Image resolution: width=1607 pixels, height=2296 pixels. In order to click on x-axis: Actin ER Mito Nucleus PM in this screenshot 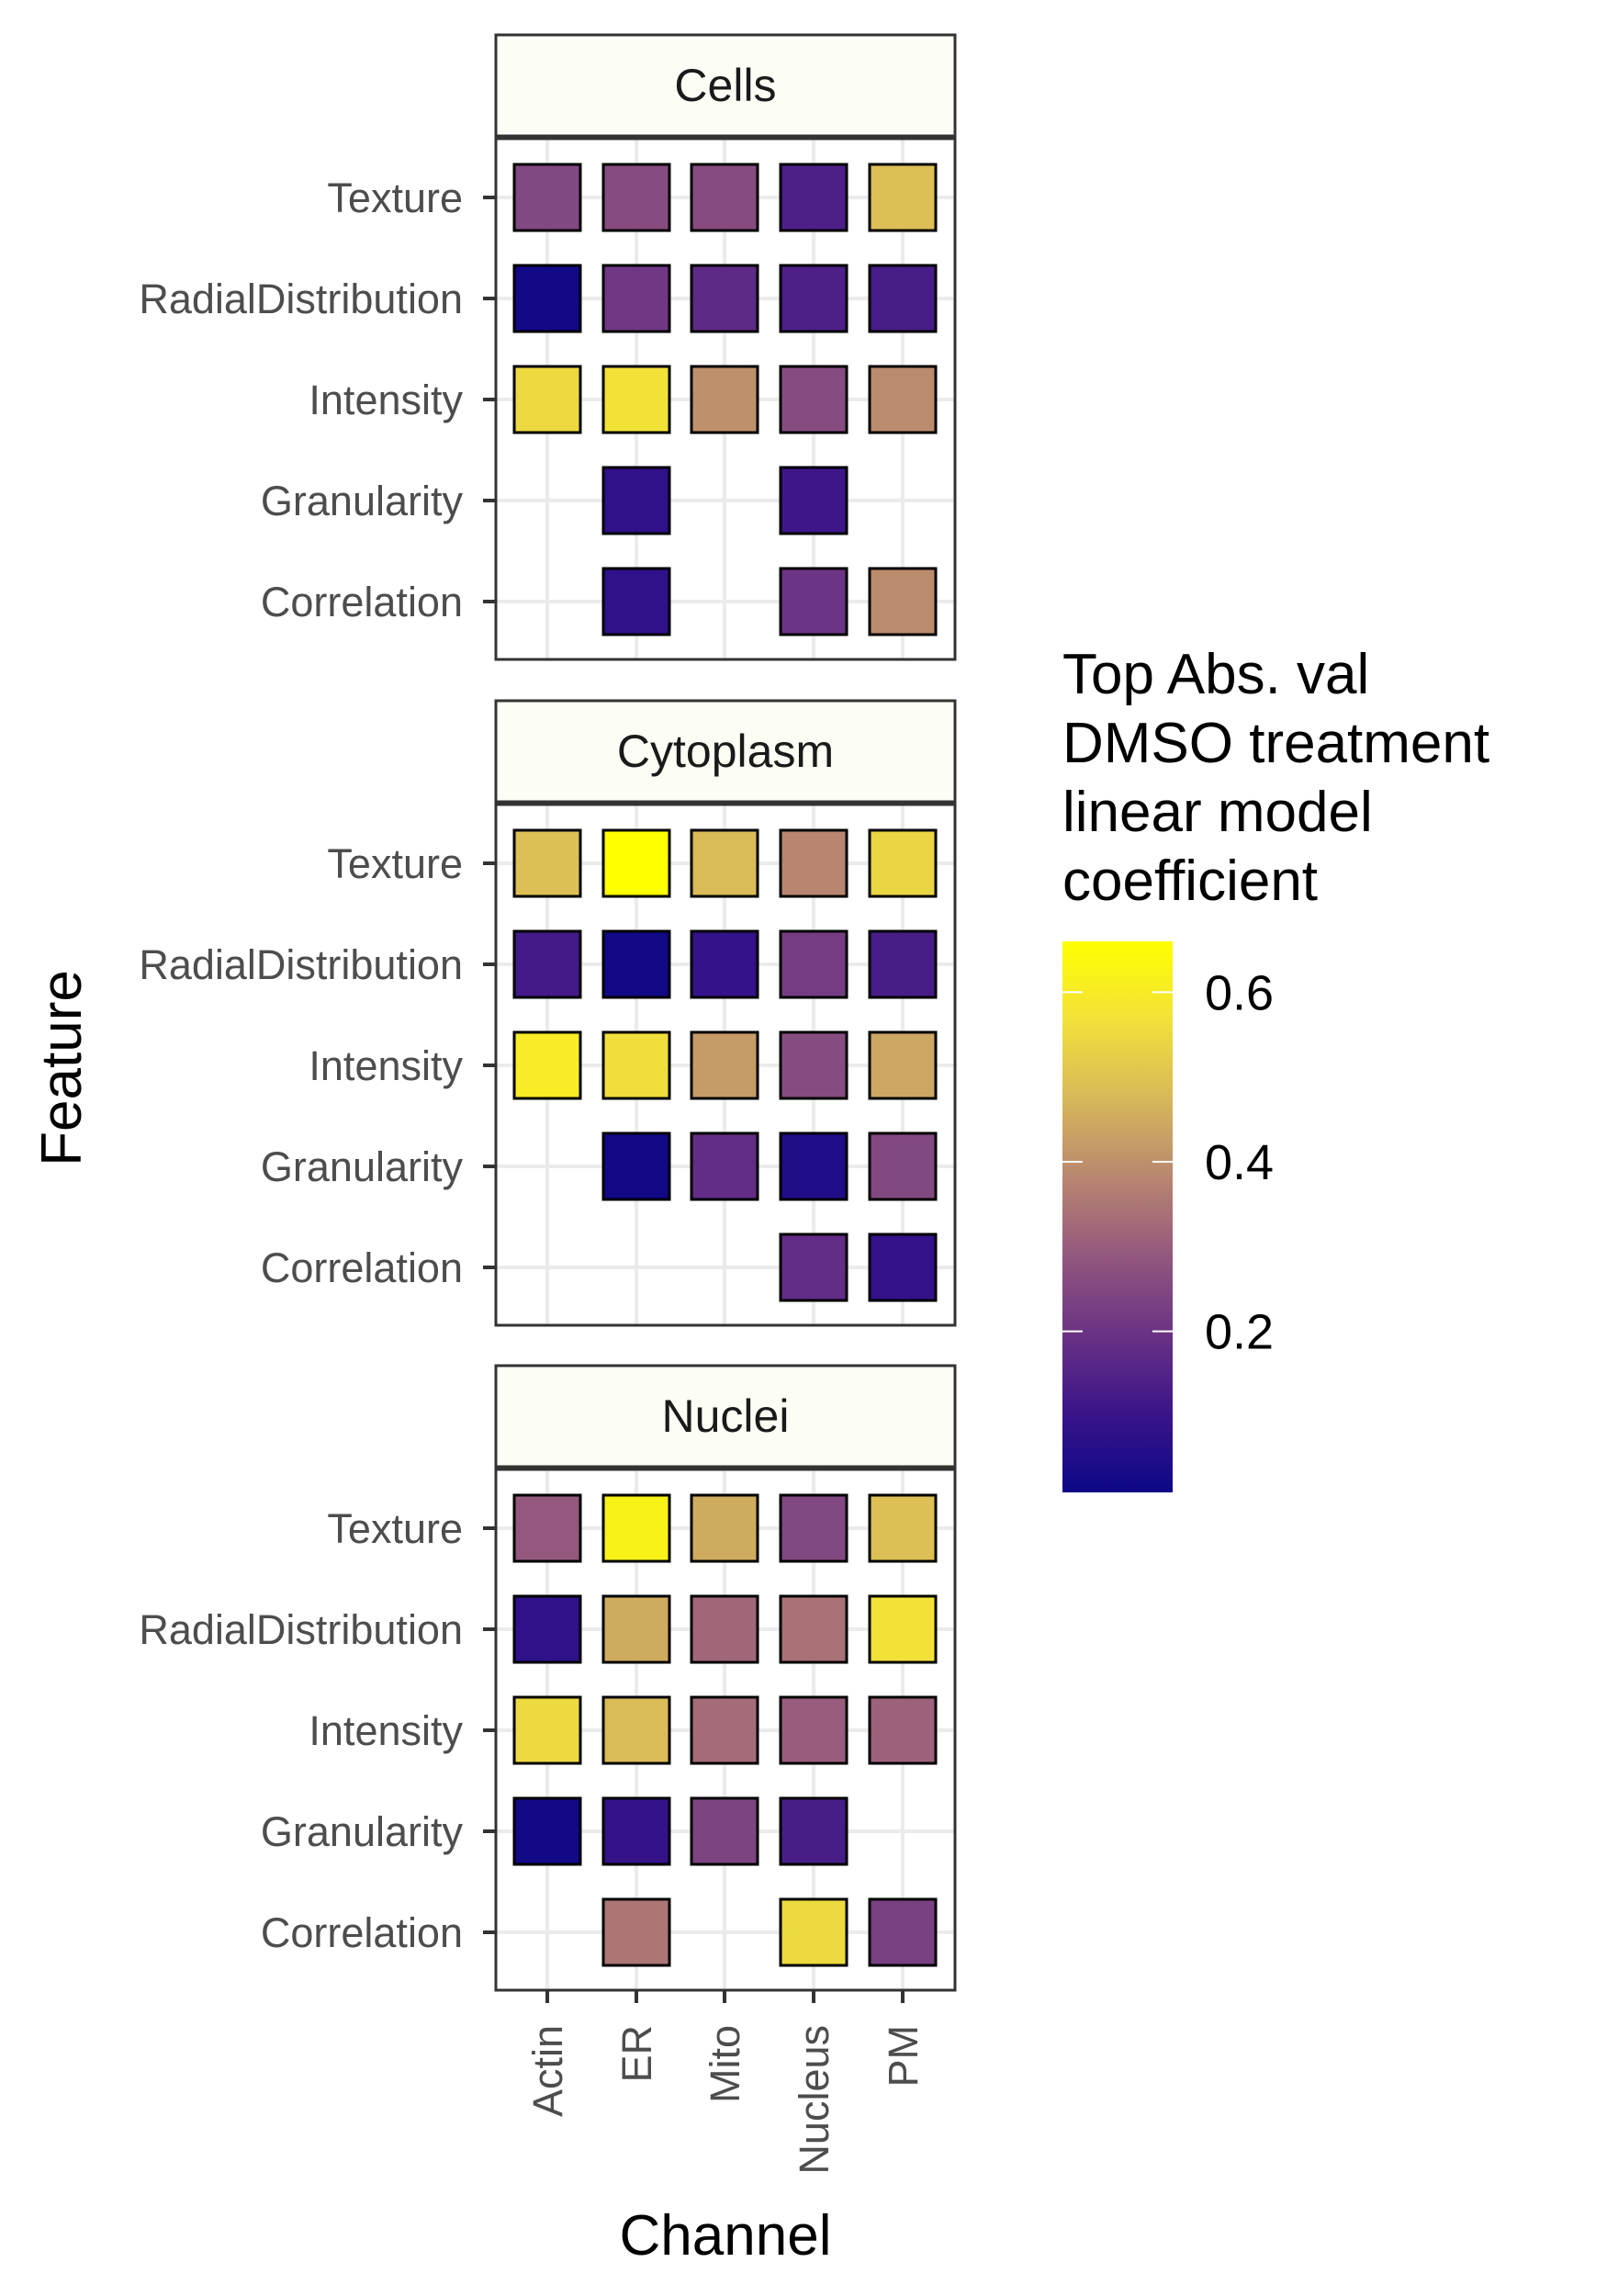, I will do `click(725, 2082)`.